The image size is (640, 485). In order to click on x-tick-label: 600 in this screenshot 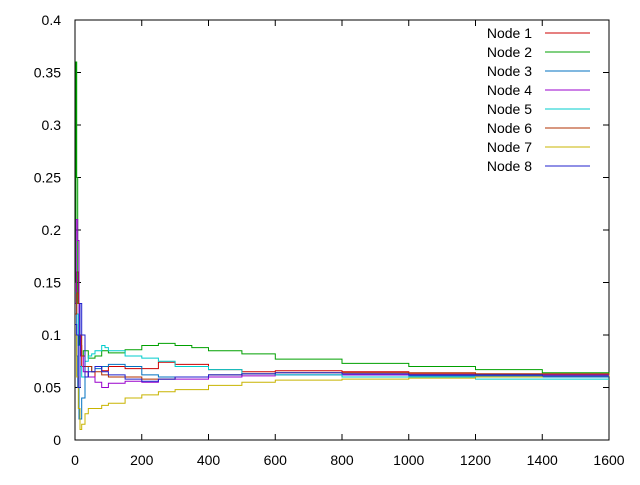, I will do `click(276, 460)`.